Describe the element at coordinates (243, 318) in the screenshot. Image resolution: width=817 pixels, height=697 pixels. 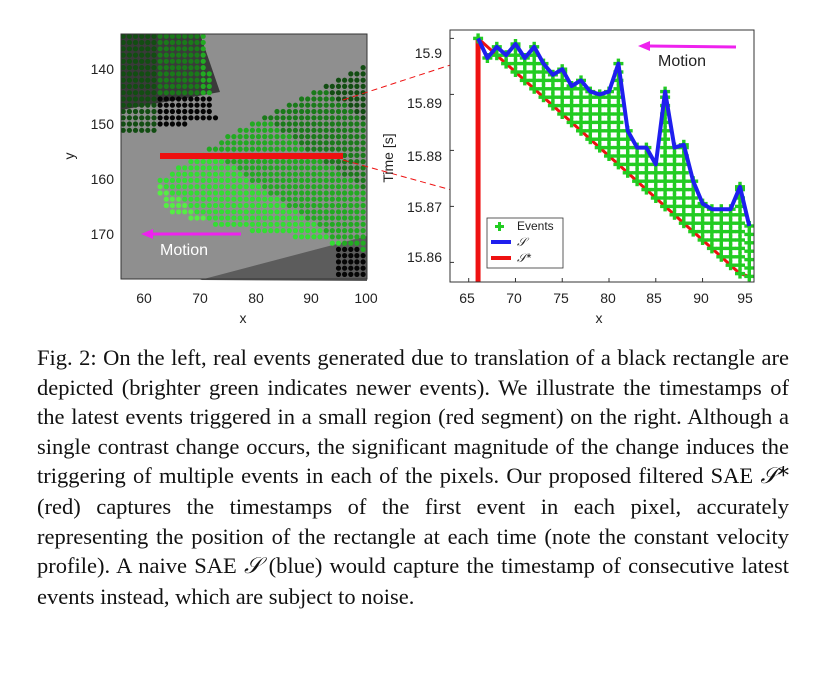
I see `left-xlabel: x` at that location.